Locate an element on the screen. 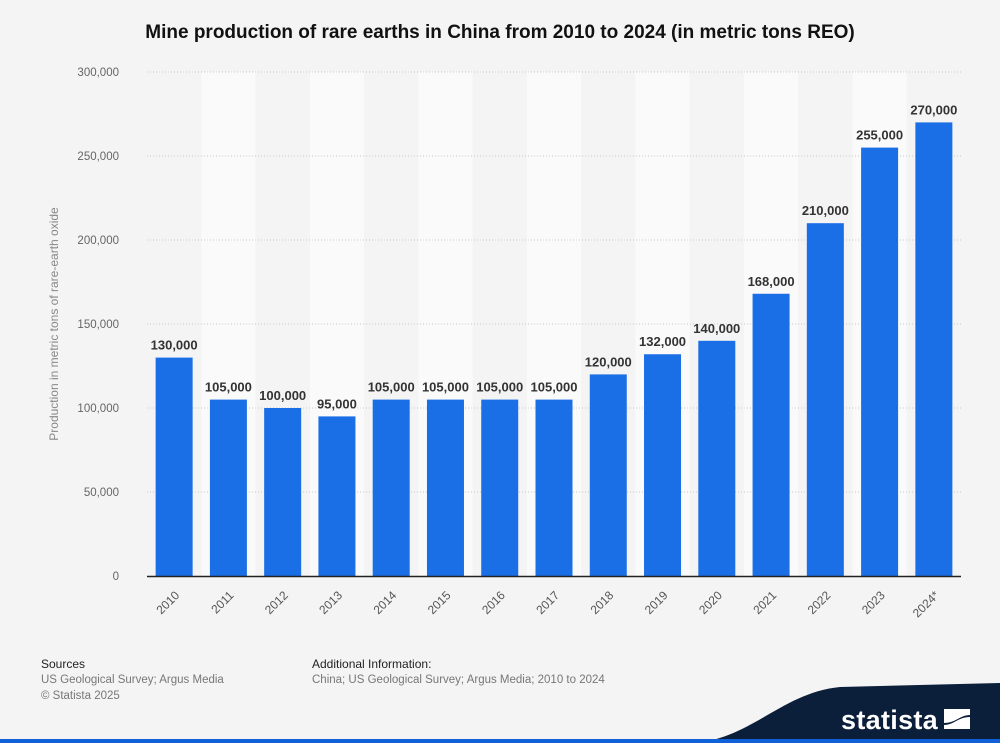 The image size is (1000, 743). statista-brand-area: statista is located at coordinates (845, 713).